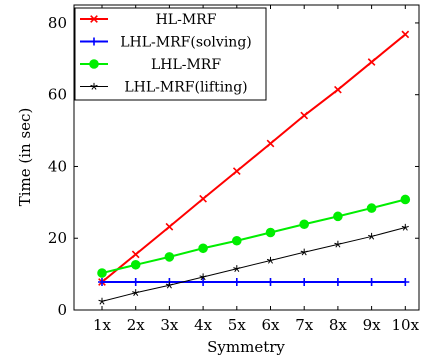 The height and width of the screenshot is (358, 430). Describe the element at coordinates (186, 20) in the screenshot. I see `legend-label: HL-MRF` at that location.